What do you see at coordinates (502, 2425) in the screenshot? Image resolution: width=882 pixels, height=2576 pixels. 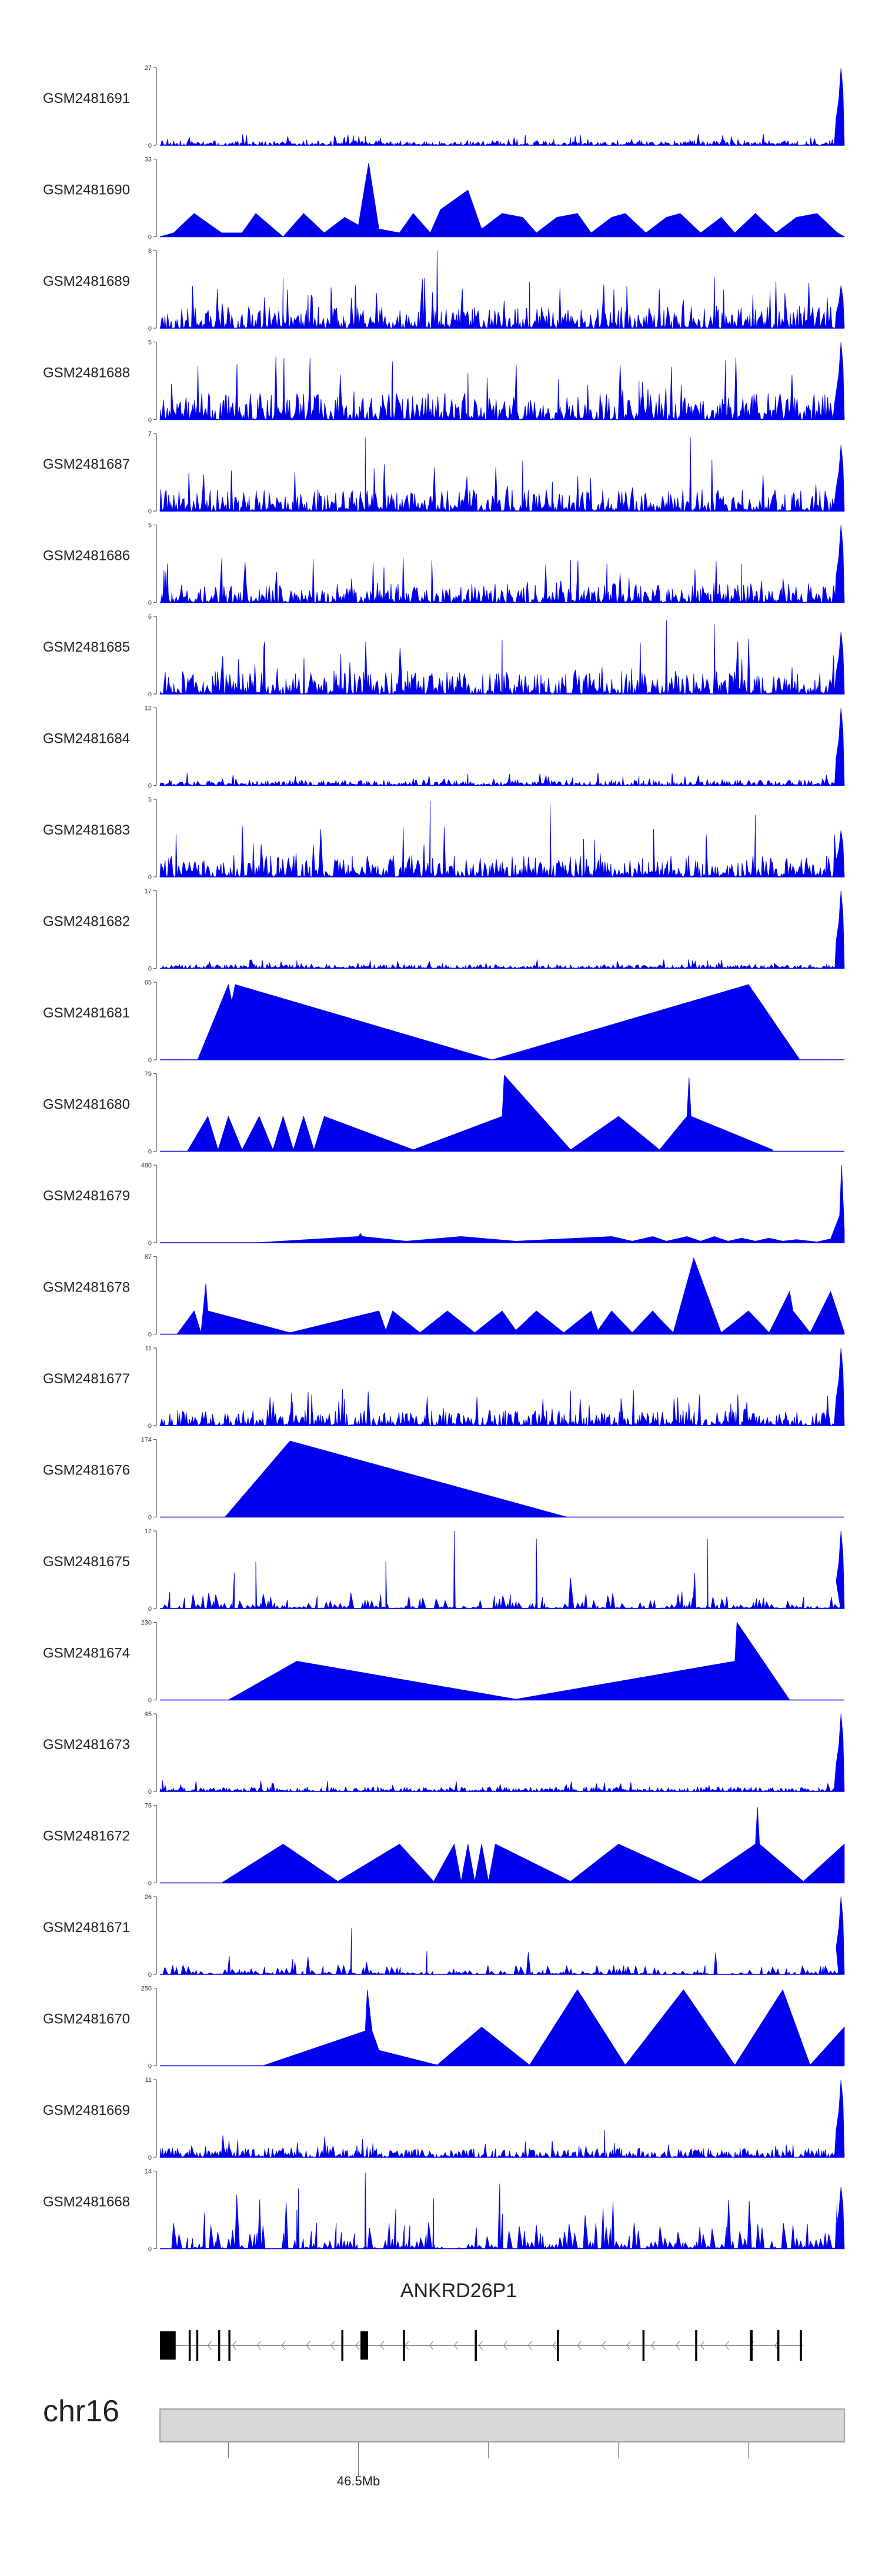 I see `chromosome-band` at bounding box center [502, 2425].